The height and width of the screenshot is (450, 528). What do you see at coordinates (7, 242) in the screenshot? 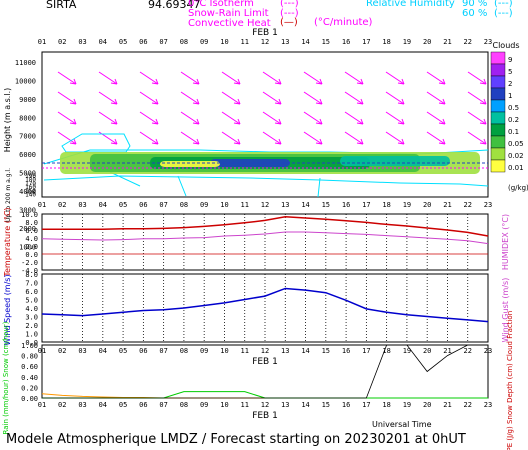
I see `temperature-axis-label: Temperature (°C)` at bounding box center [7, 242].